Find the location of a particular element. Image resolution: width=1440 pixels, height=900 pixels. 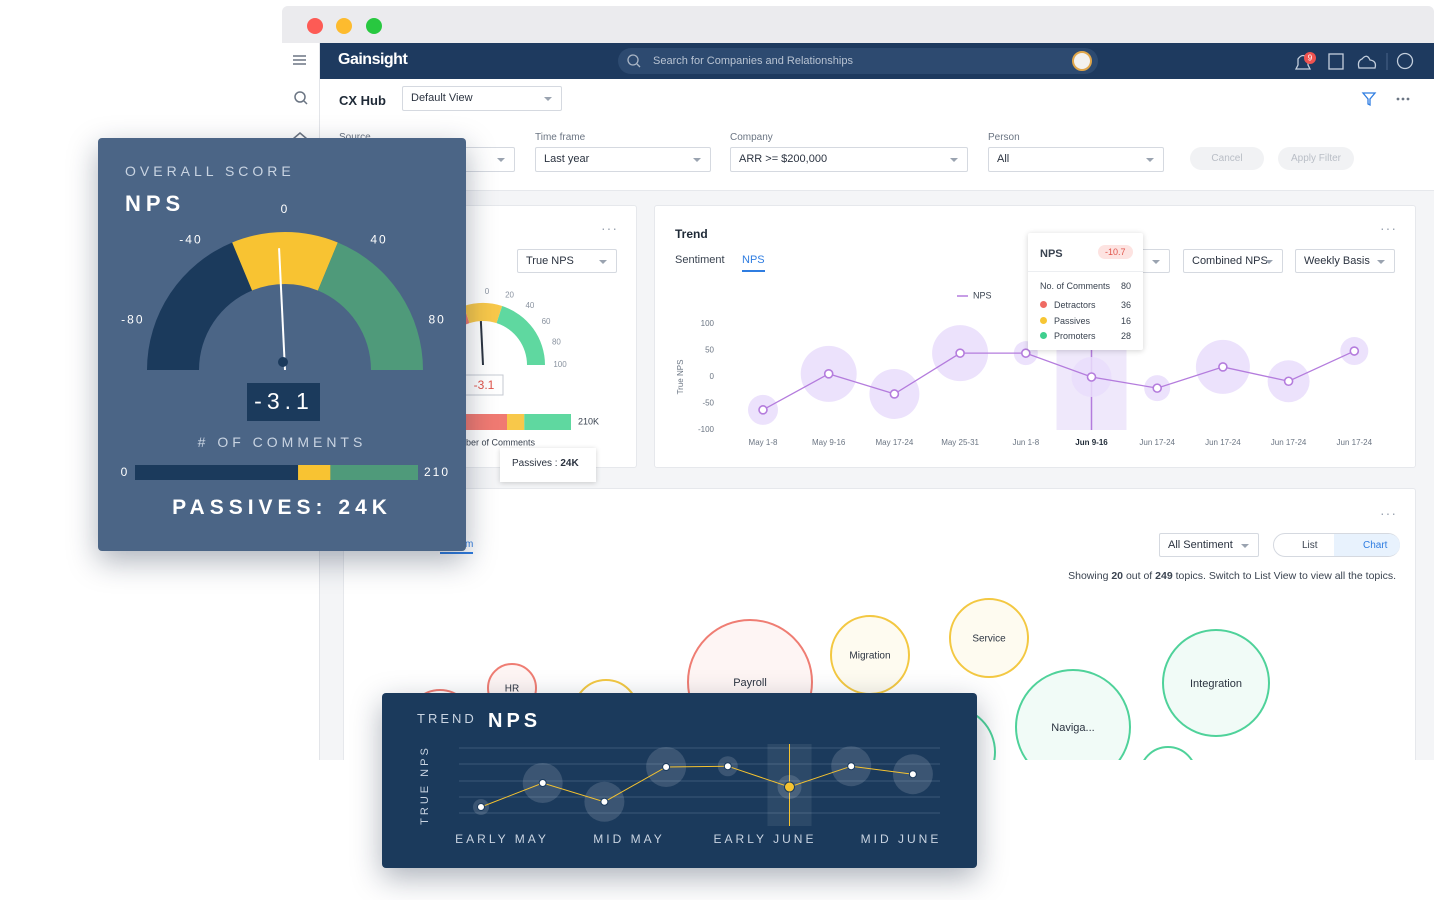

apply-button: Apply Filter is located at coordinates (1316, 158).